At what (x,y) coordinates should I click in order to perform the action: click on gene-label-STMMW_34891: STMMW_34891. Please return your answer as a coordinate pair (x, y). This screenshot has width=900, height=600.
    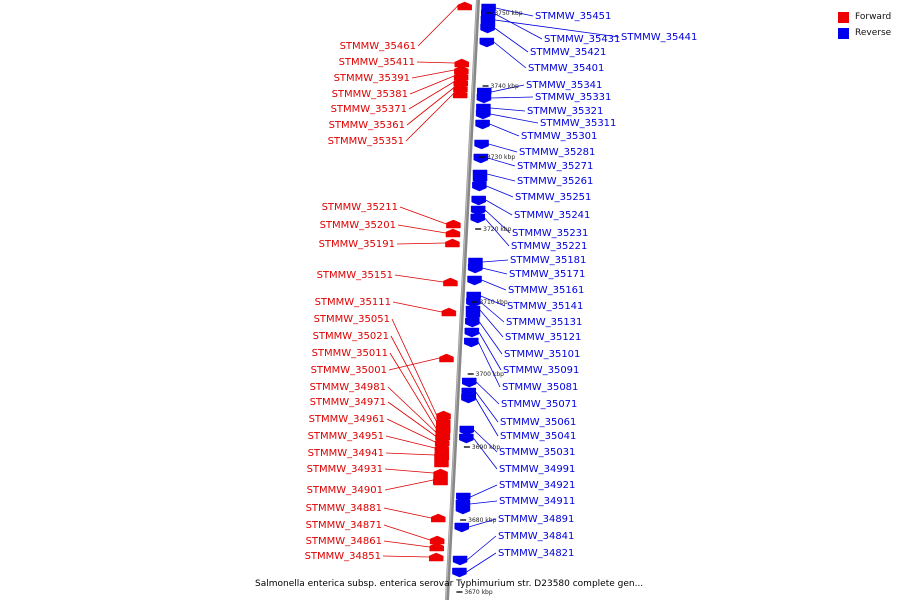
    Looking at the image, I should click on (536, 519).